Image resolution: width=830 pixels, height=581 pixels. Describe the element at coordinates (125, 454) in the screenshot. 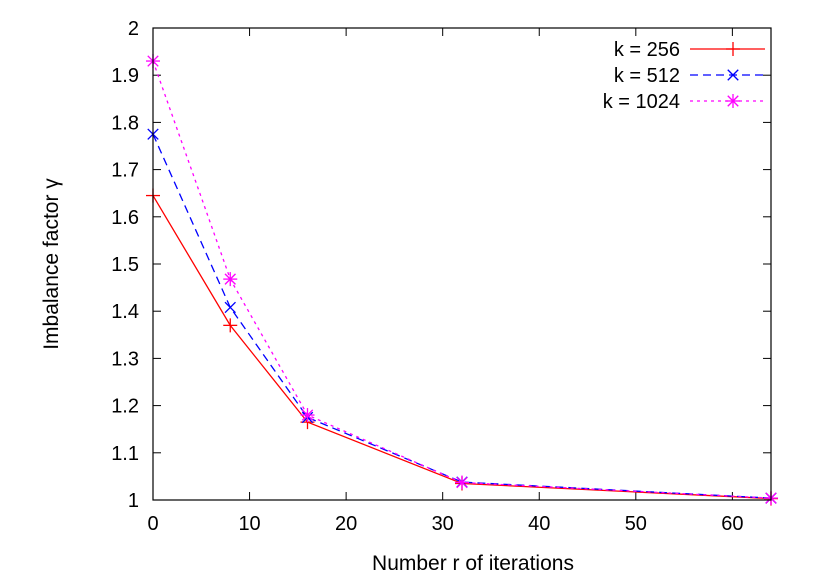

I see `y-tick-label: 1.1` at that location.